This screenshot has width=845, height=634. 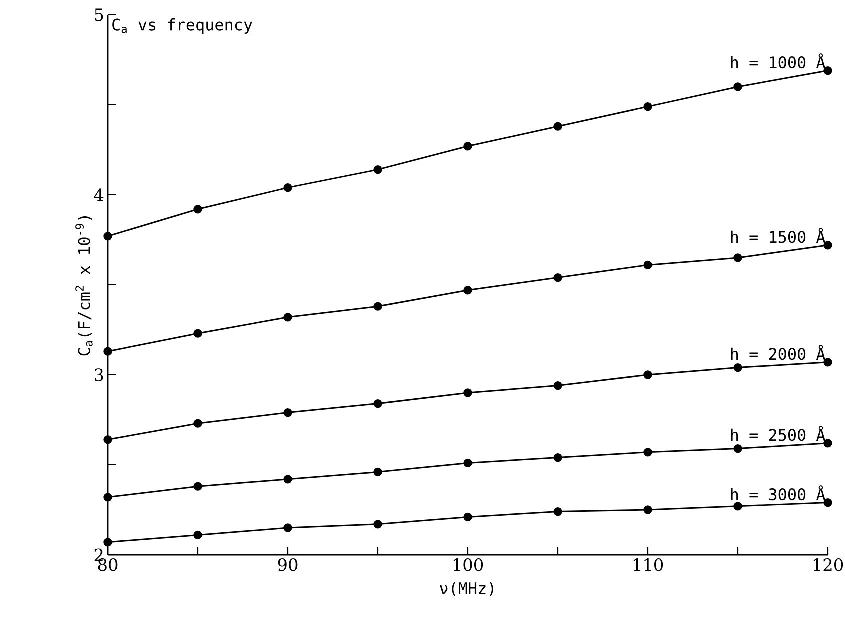 What do you see at coordinates (649, 565) in the screenshot?
I see `x-tick-label: 110` at bounding box center [649, 565].